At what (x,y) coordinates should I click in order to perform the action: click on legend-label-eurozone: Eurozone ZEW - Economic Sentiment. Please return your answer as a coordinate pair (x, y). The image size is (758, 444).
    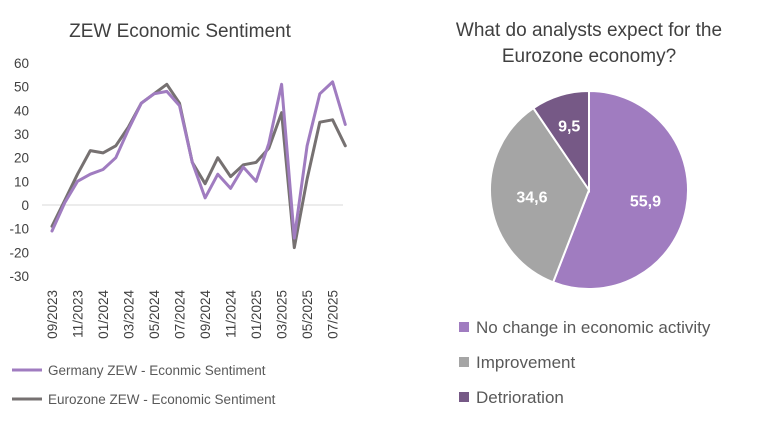
    Looking at the image, I should click on (162, 399).